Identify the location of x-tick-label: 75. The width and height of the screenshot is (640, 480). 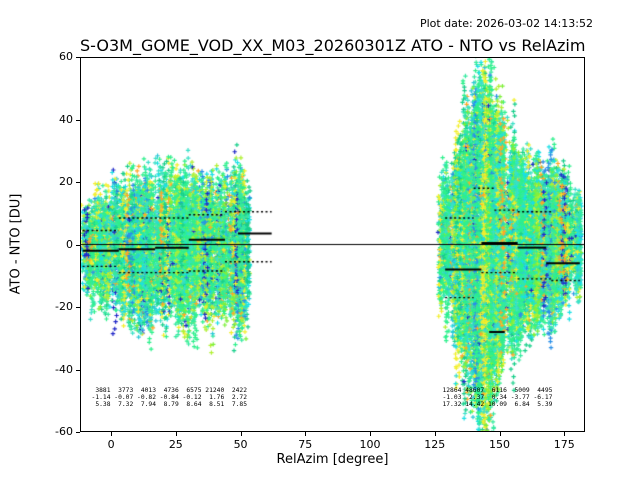
(305, 444).